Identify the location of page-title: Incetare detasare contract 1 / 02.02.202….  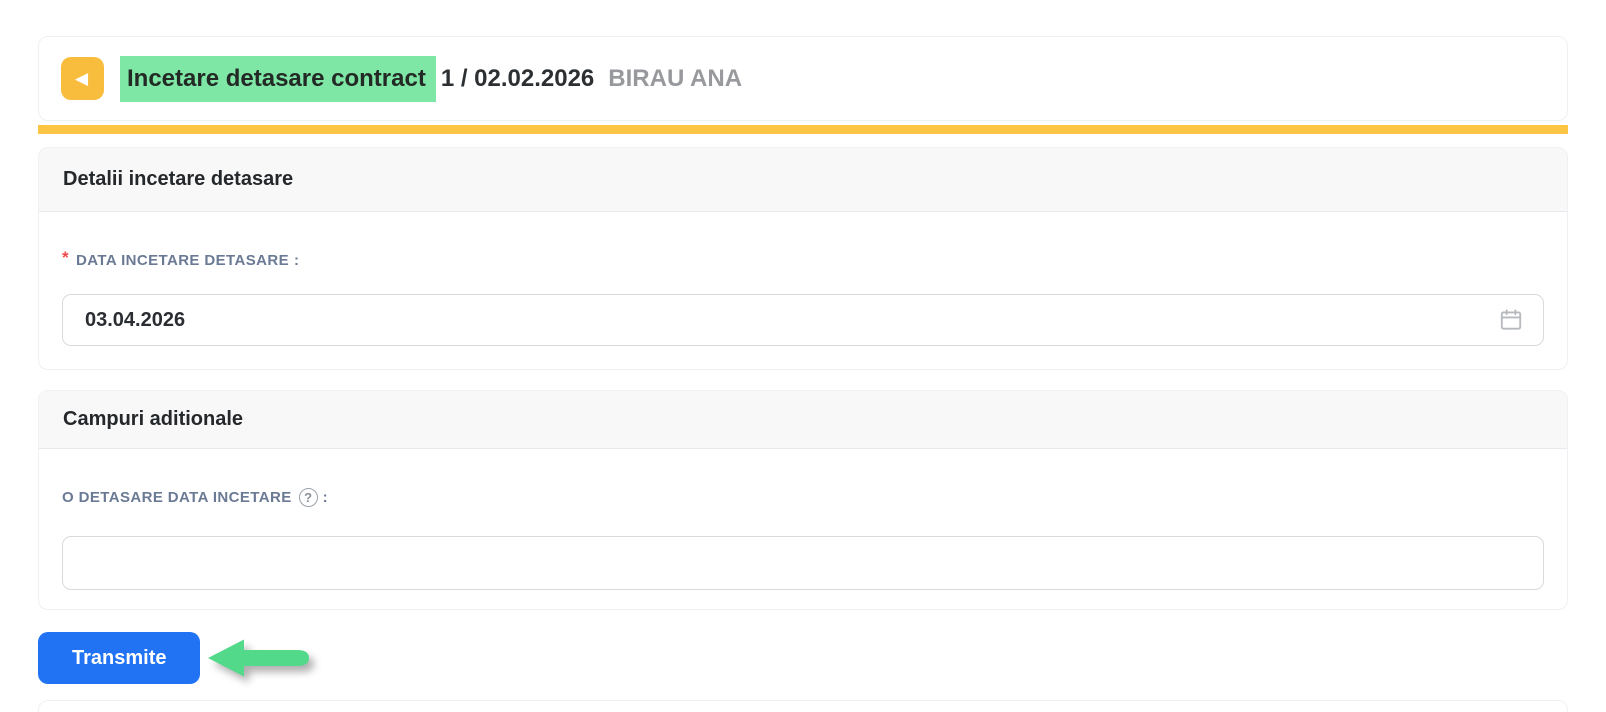
(431, 78).